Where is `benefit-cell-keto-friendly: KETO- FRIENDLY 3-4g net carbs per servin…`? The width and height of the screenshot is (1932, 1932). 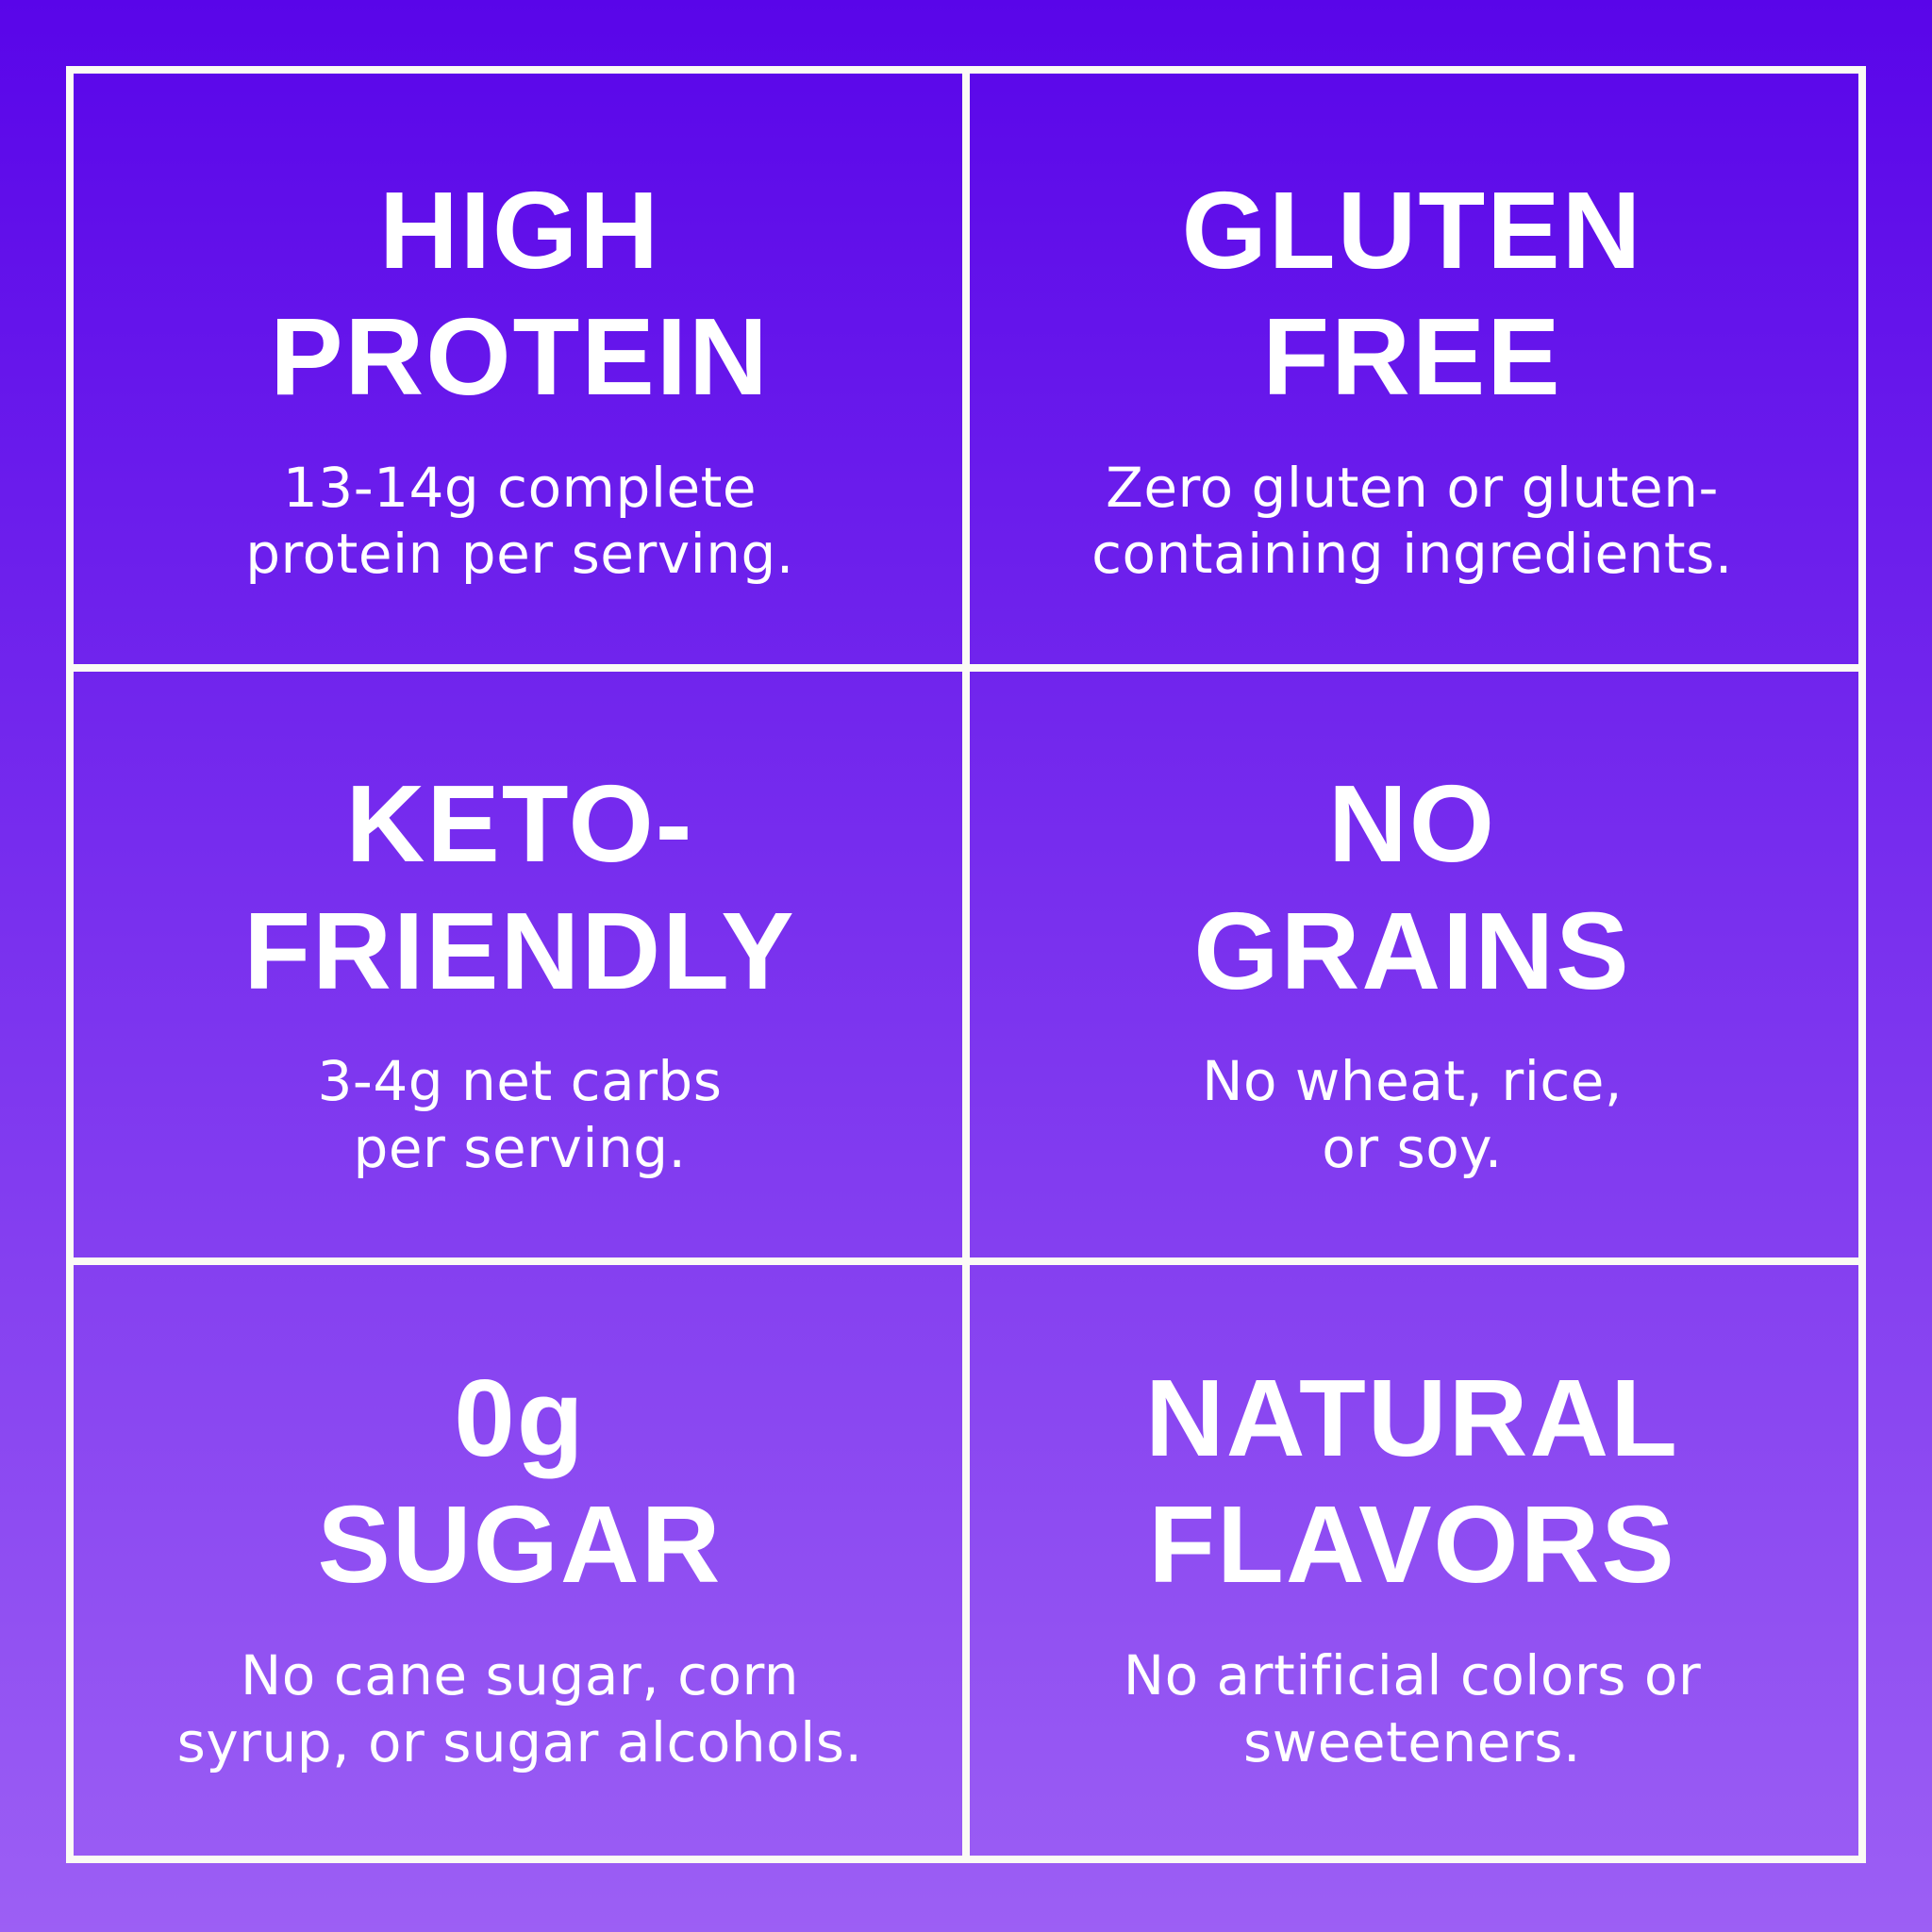
benefit-cell-keto-friendly: KETO- FRIENDLY 3-4g net carbs per servin… is located at coordinates (520, 965).